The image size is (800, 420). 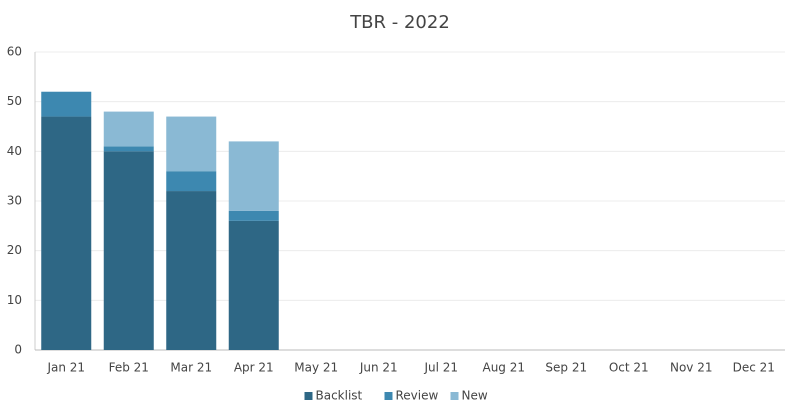 What do you see at coordinates (629, 368) in the screenshot?
I see `x-tick-label: Oct 21` at bounding box center [629, 368].